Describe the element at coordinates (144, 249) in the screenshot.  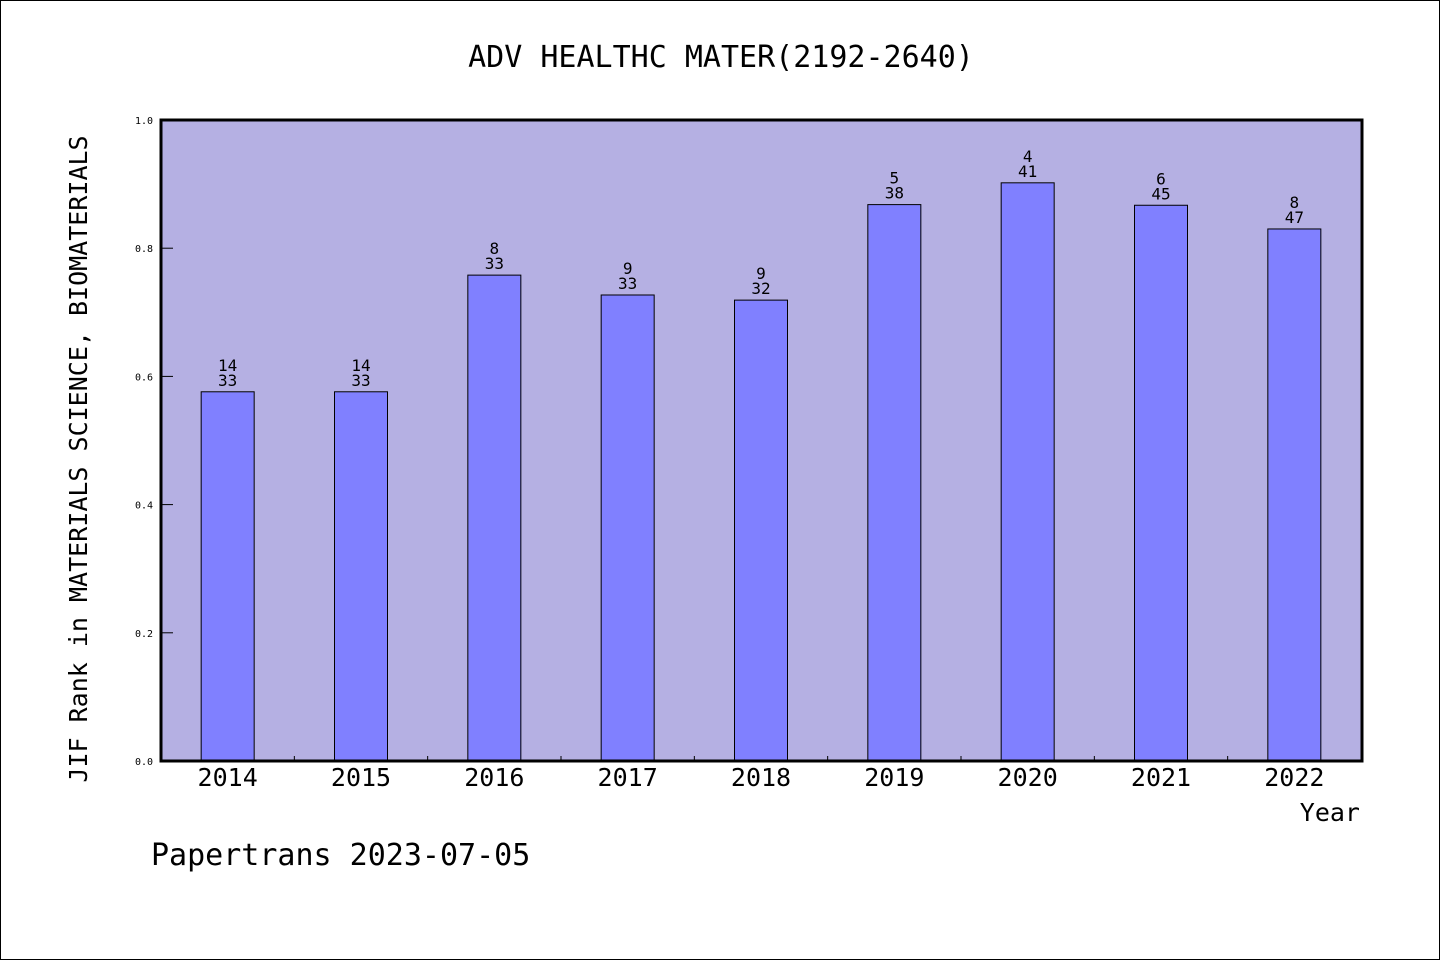
I see `y-tick-label: 0.8` at that location.